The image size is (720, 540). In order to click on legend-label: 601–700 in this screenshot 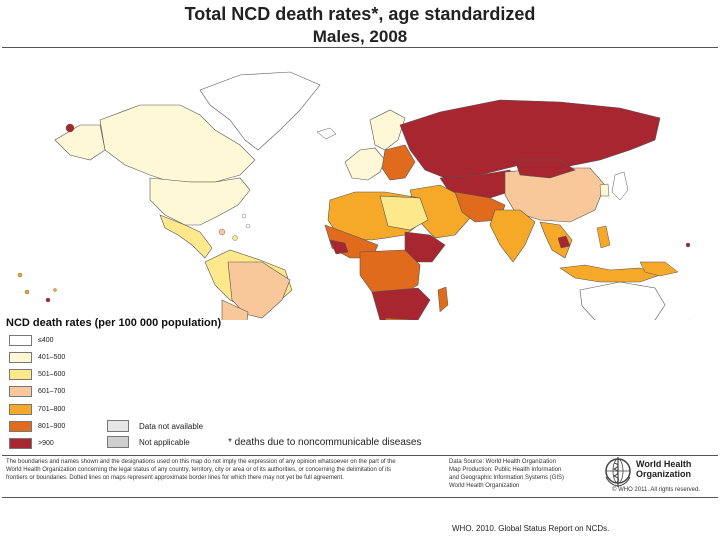, I will do `click(52, 391)`.